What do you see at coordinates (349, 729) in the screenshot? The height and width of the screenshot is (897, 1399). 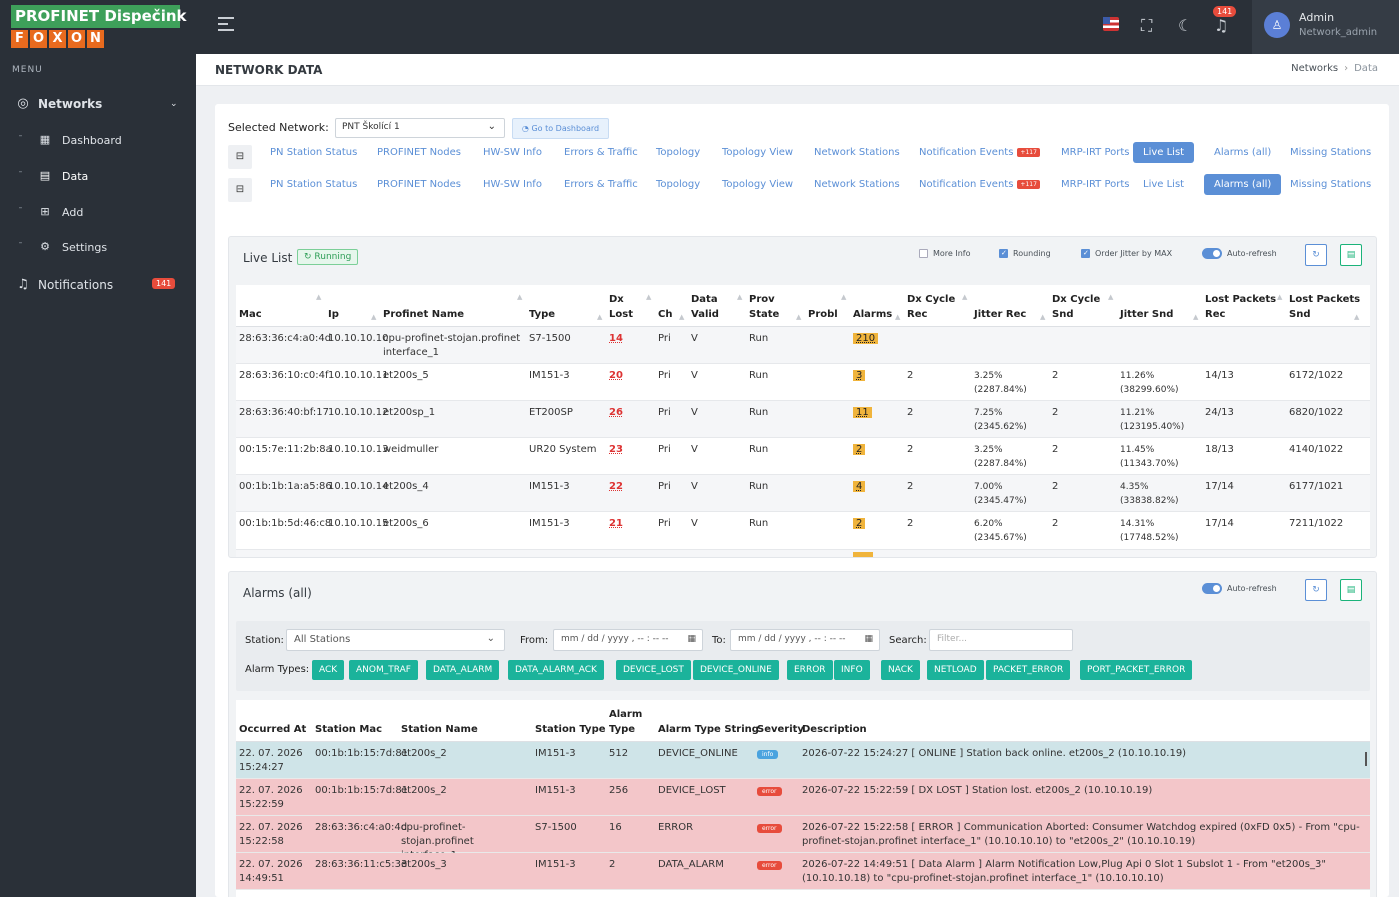 I see `column-header: Station Mac` at bounding box center [349, 729].